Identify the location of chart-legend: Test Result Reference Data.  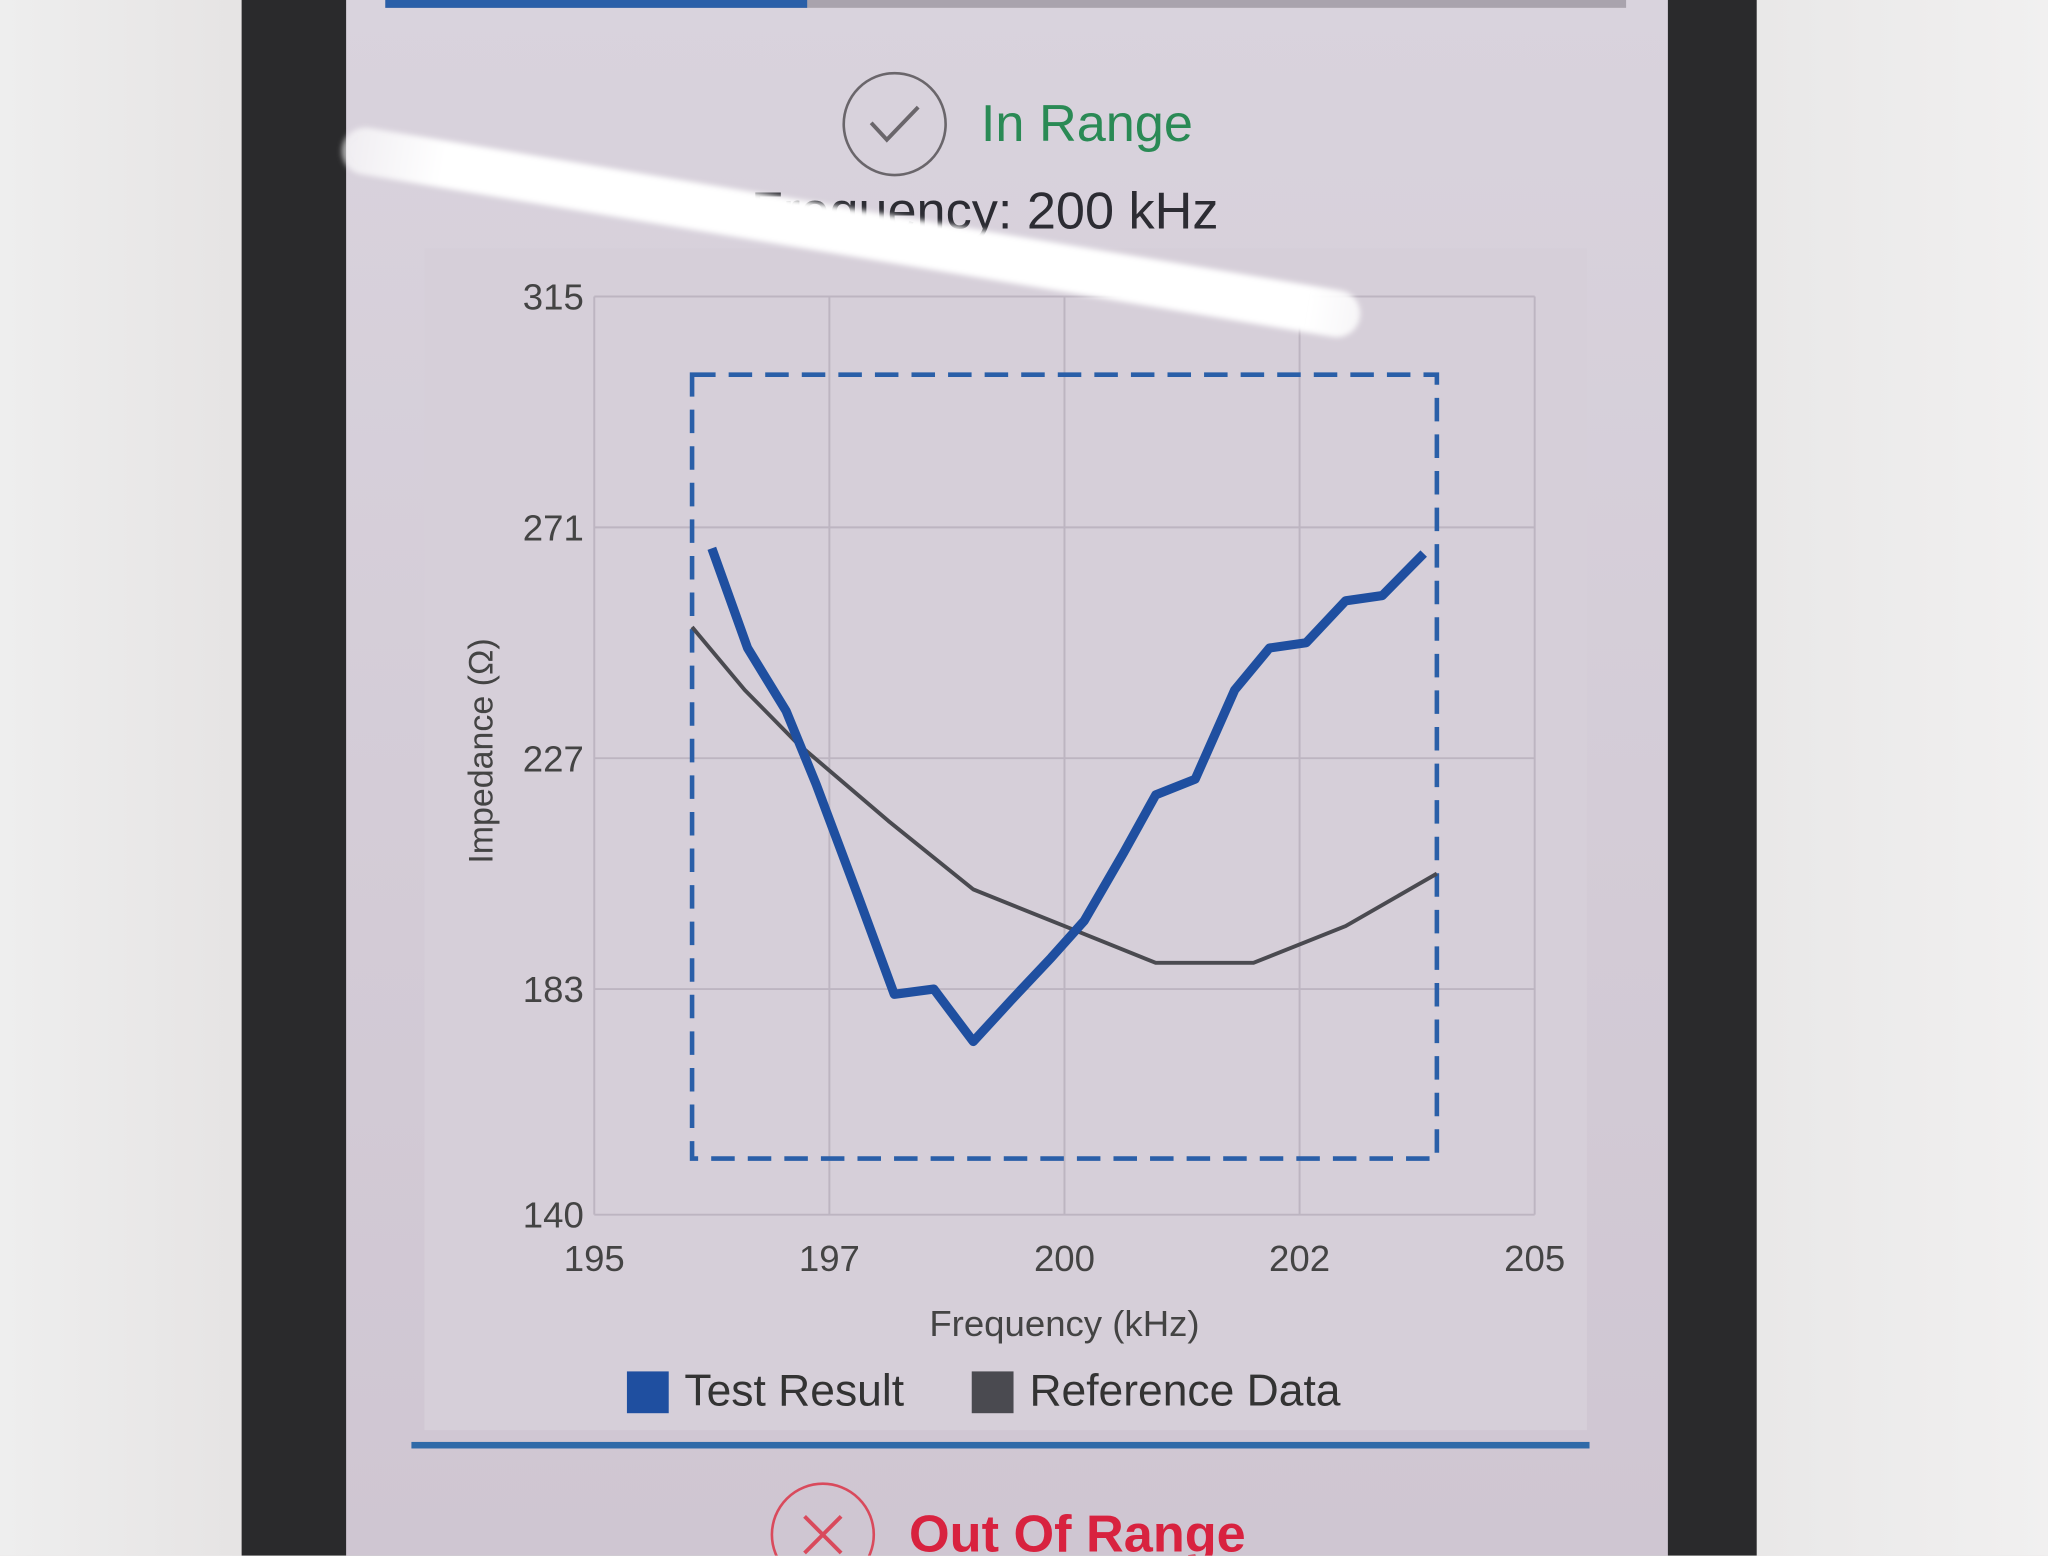
(983, 1391).